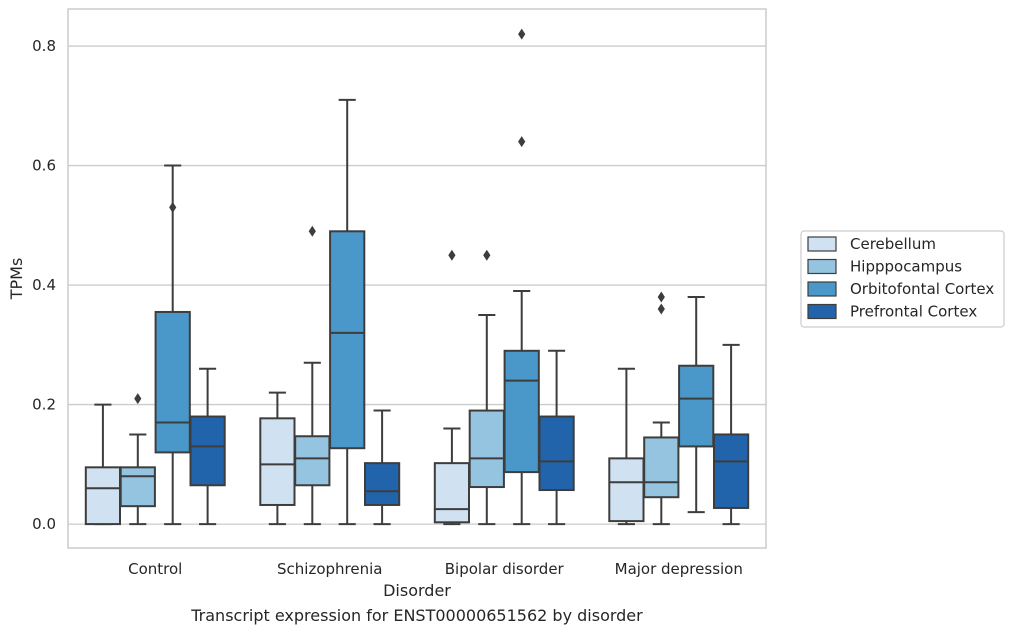 The width and height of the screenshot is (1014, 634). Describe the element at coordinates (44, 166) in the screenshot. I see `y-tick-label: 0.6` at that location.